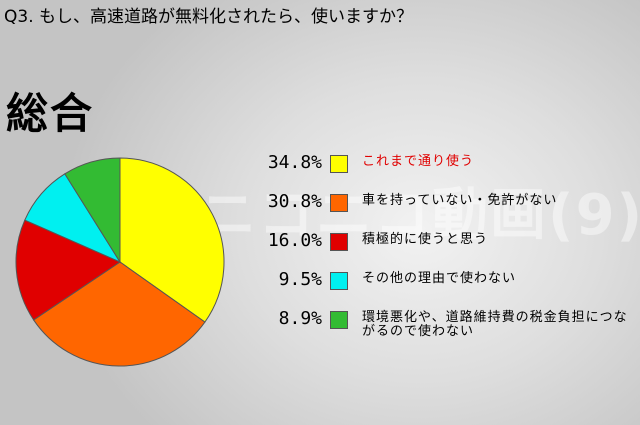 Image resolution: width=640 pixels, height=425 pixels. Describe the element at coordinates (300, 279) in the screenshot. I see `legend-percent: 9.5%` at that location.